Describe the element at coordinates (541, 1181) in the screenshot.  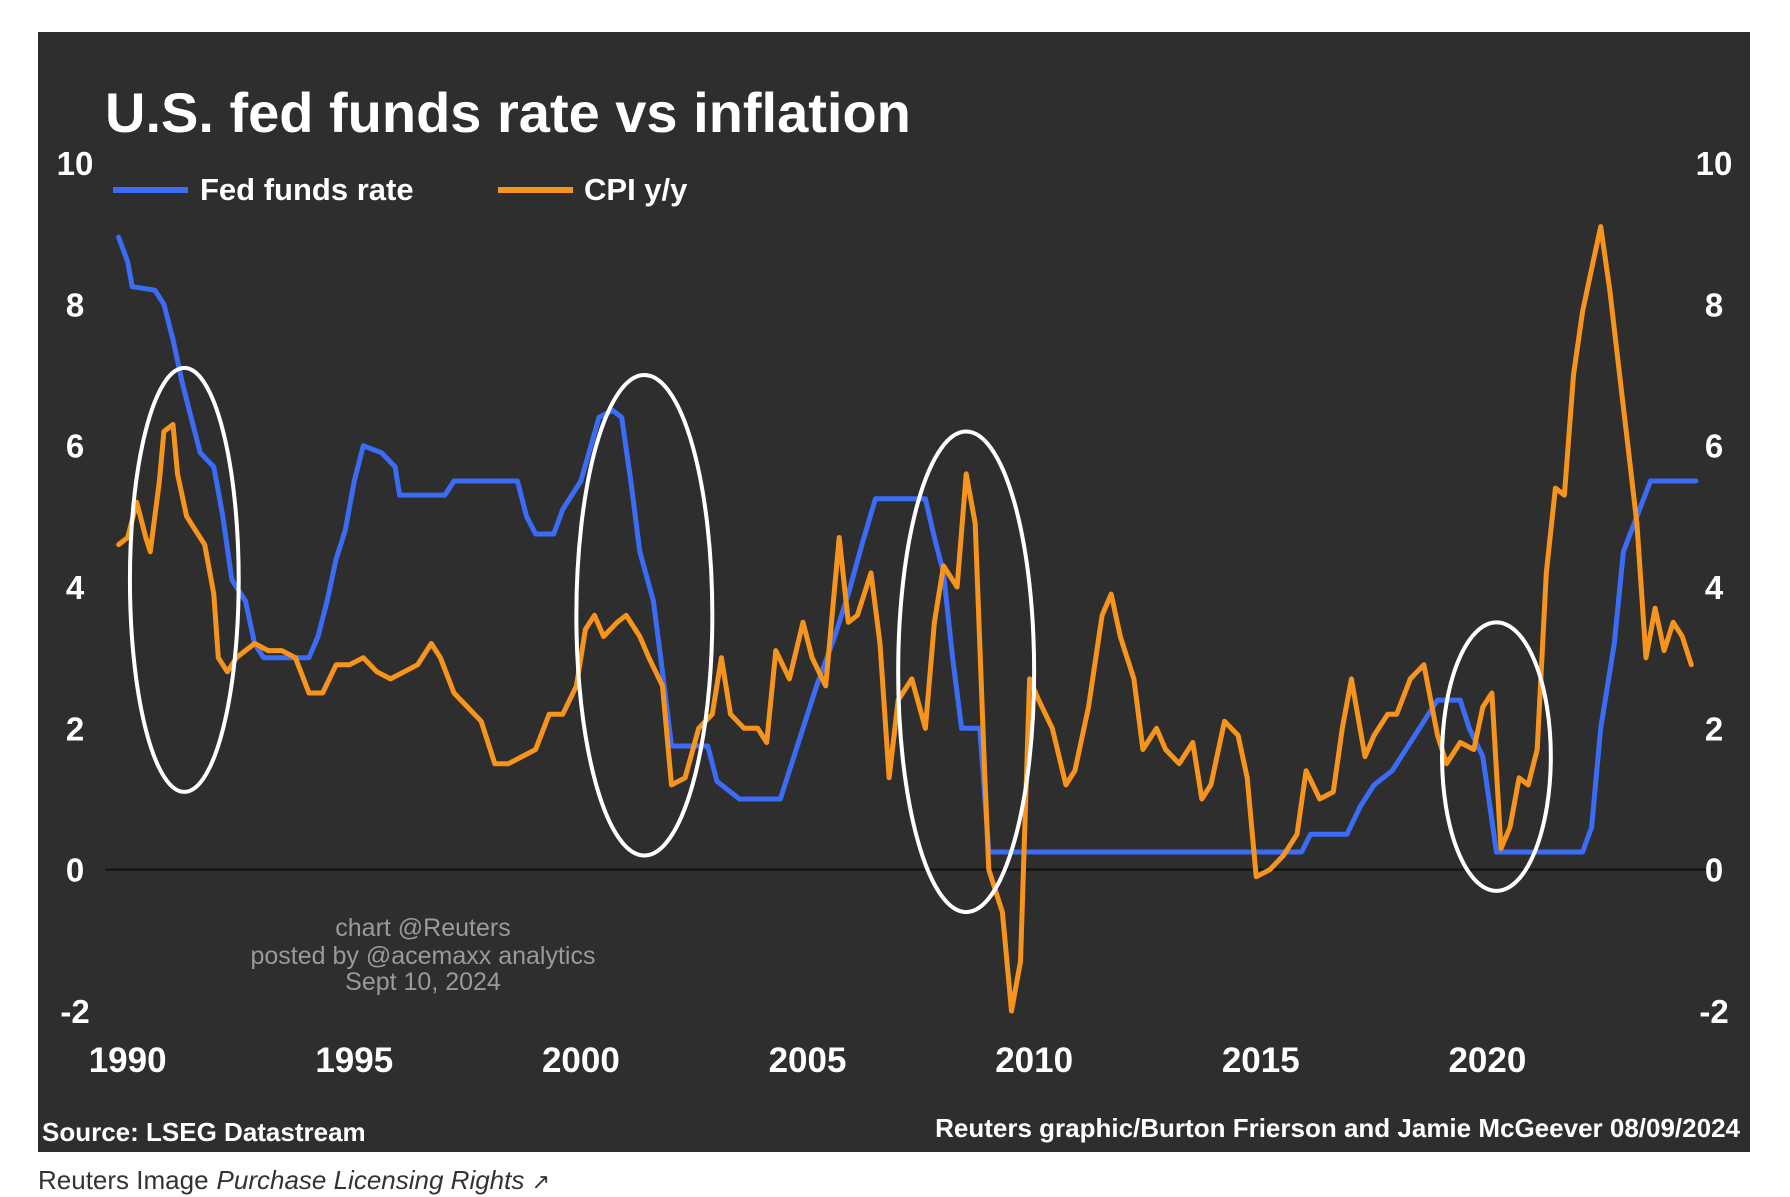
I see `external-link-icon: ↗` at that location.